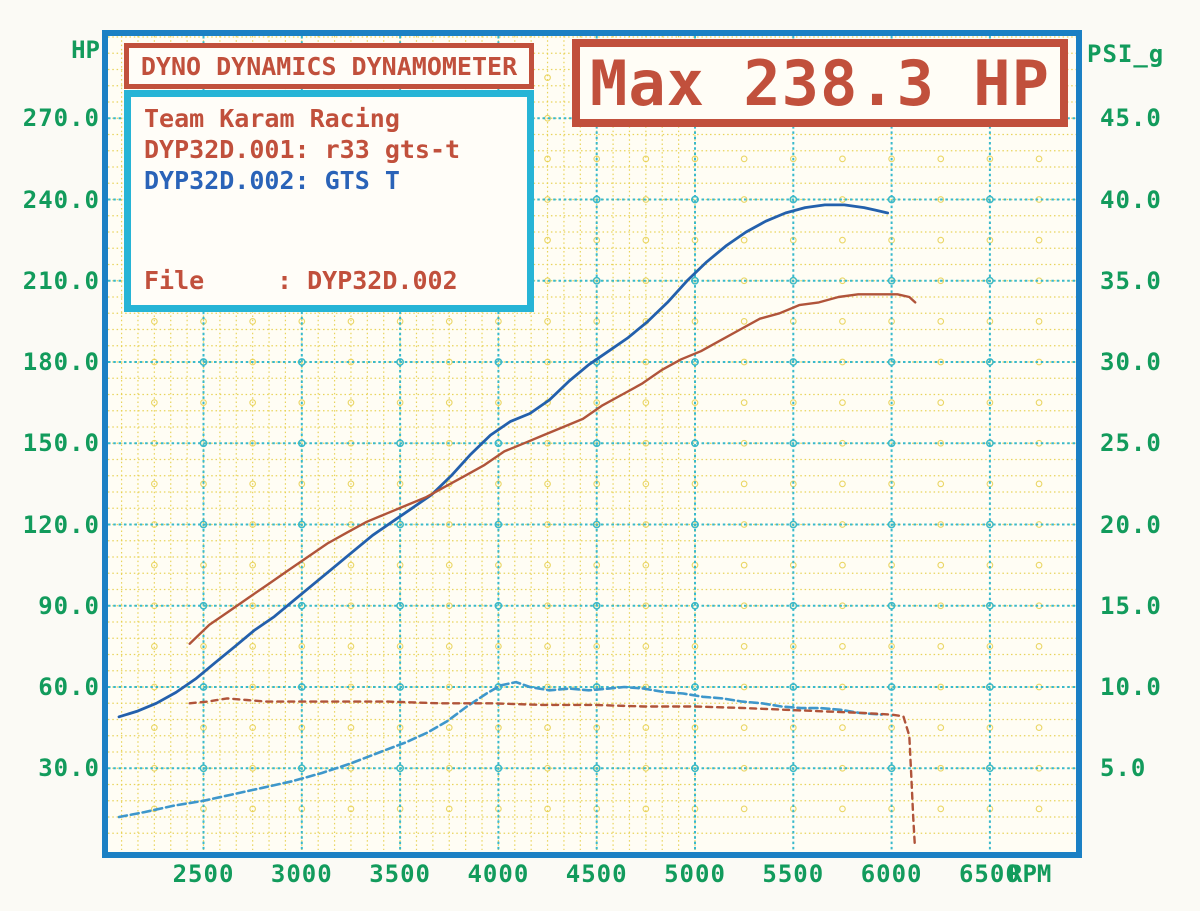 This screenshot has height=911, width=1200. What do you see at coordinates (695, 874) in the screenshot?
I see `rpm-tick-5000: 5000` at bounding box center [695, 874].